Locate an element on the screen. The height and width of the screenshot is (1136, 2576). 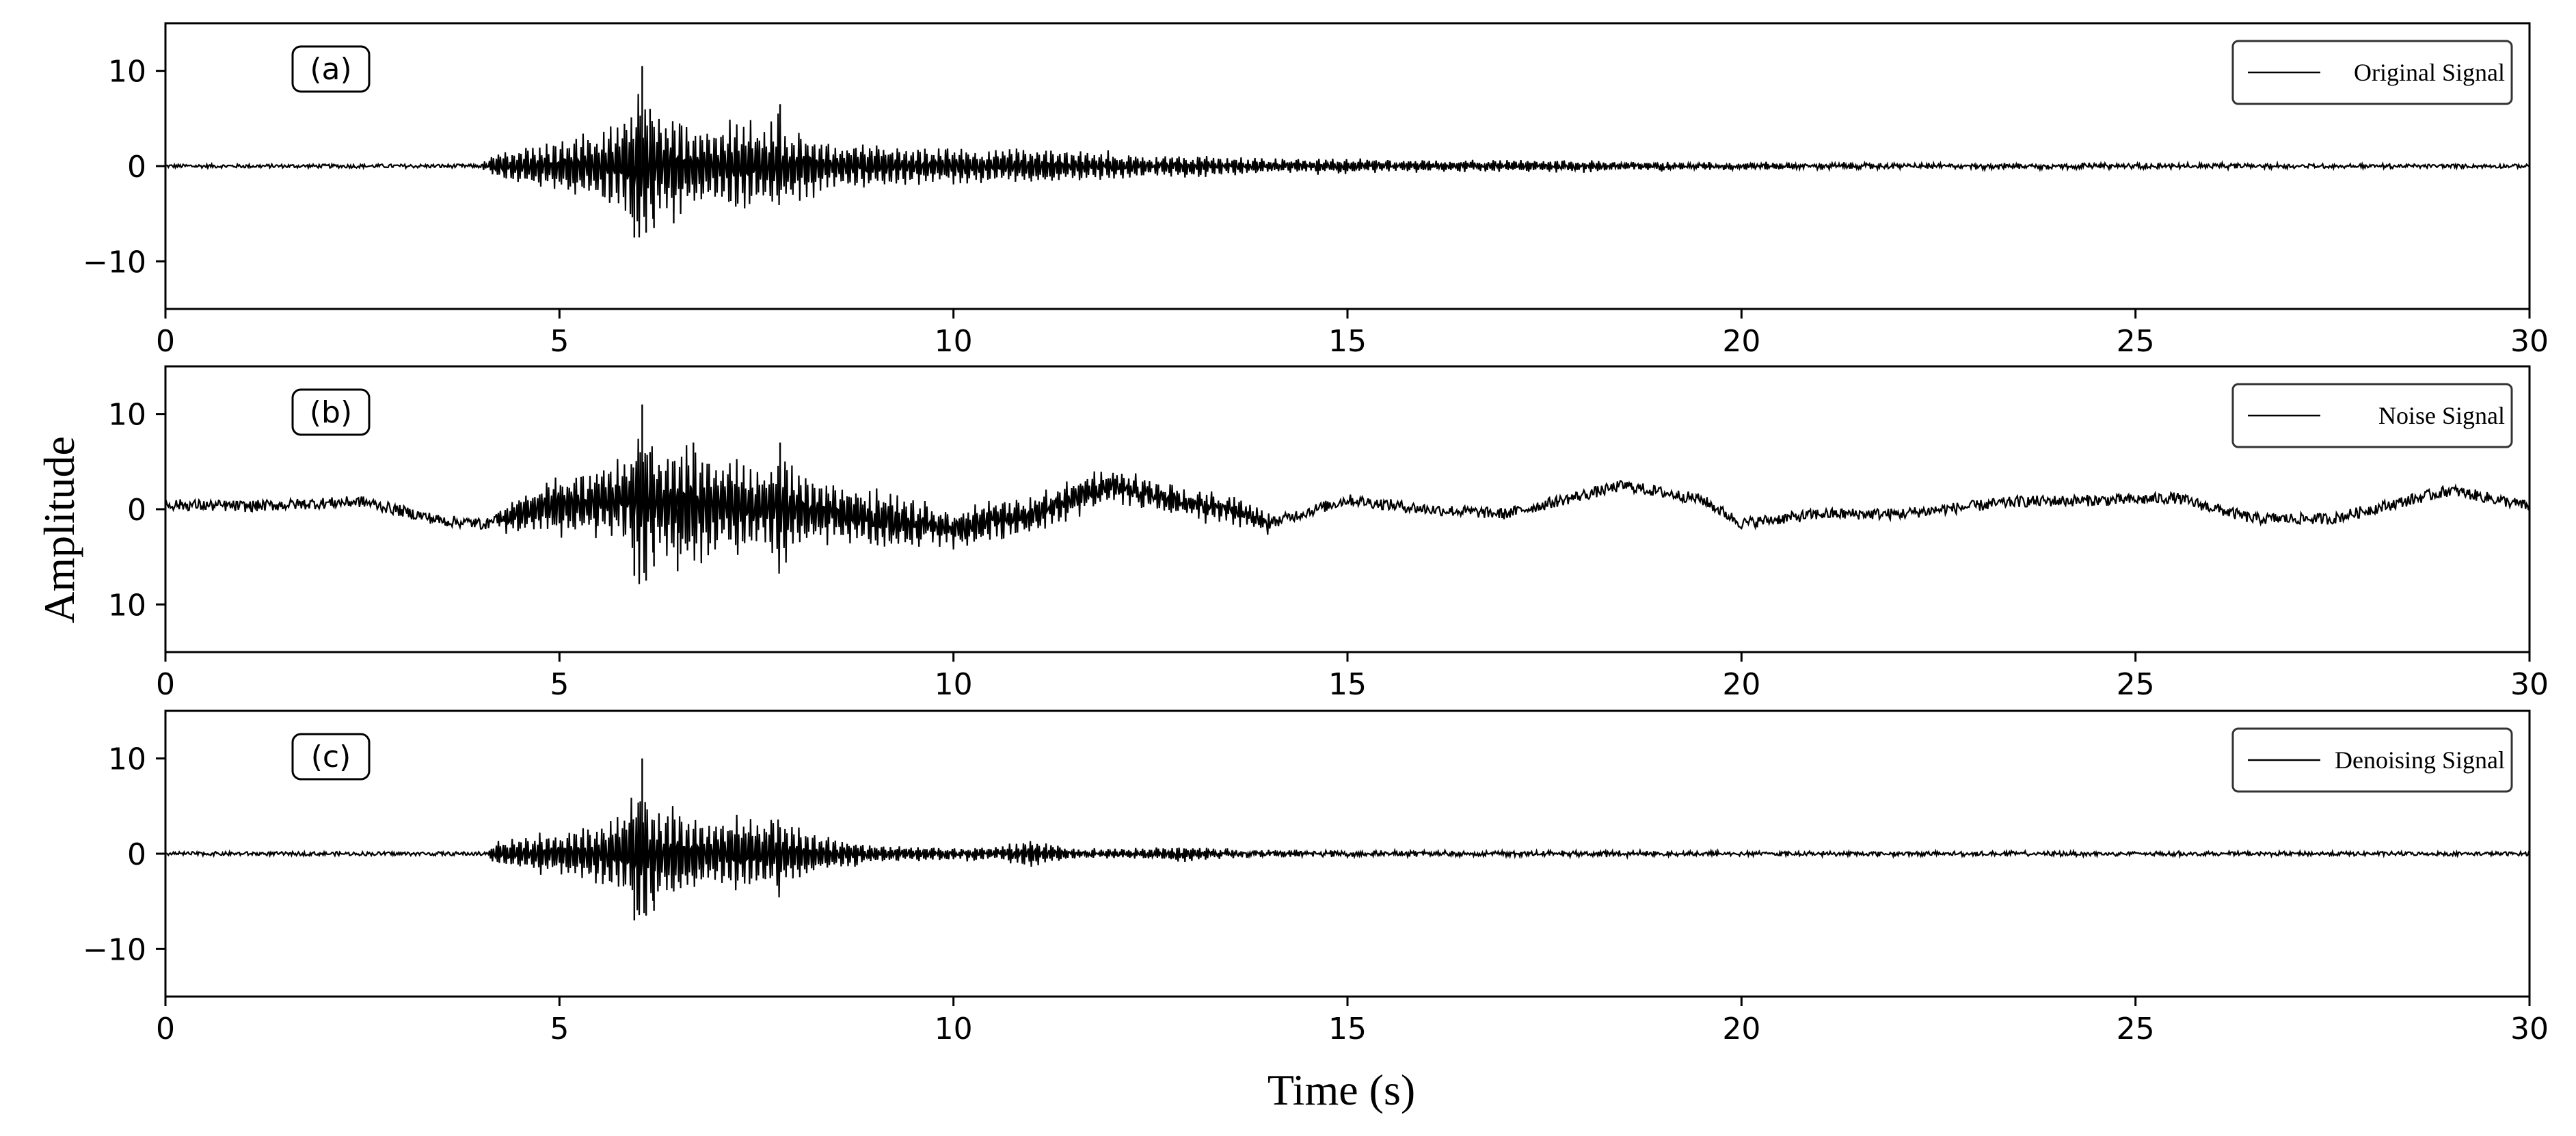
legend-label: Noise Signal is located at coordinates (2441, 415).